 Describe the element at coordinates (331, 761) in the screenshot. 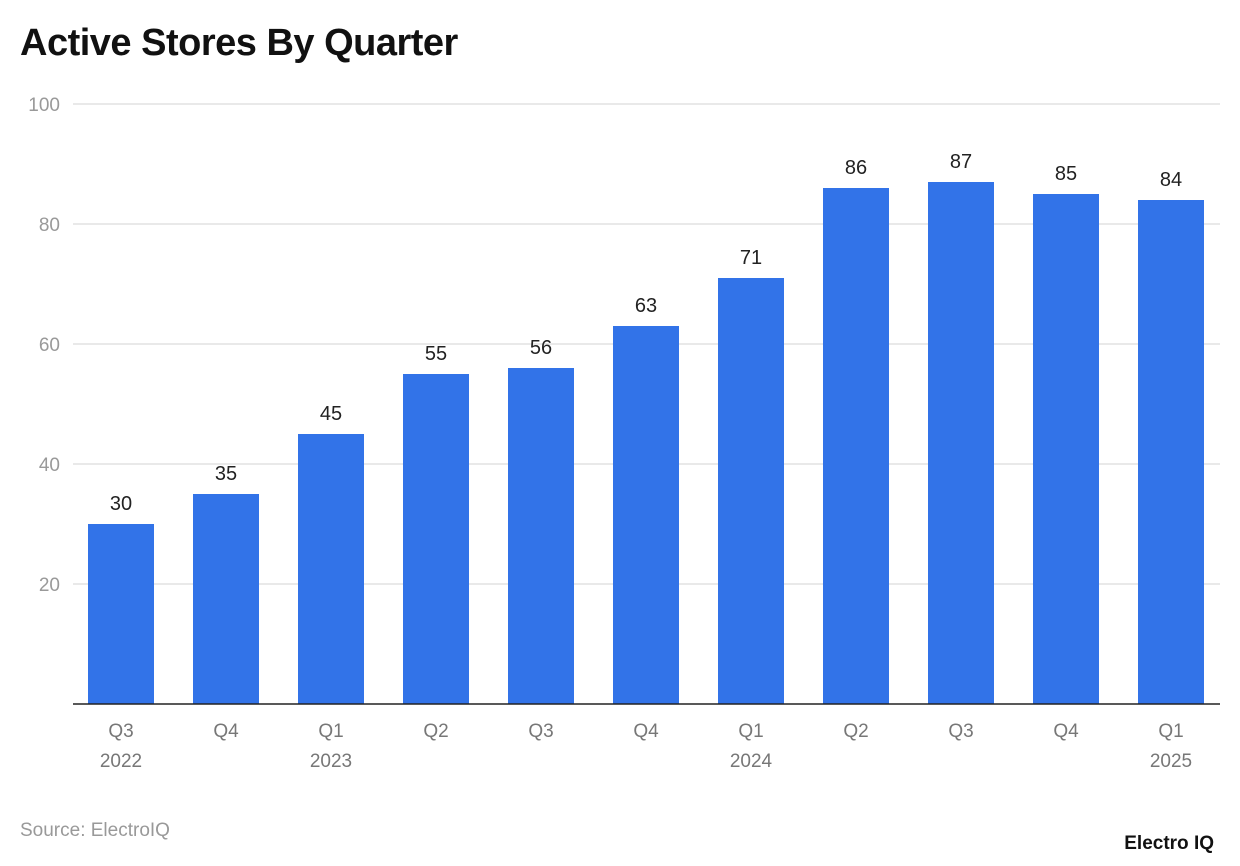

I see `x-tick-year-label: 2023` at that location.